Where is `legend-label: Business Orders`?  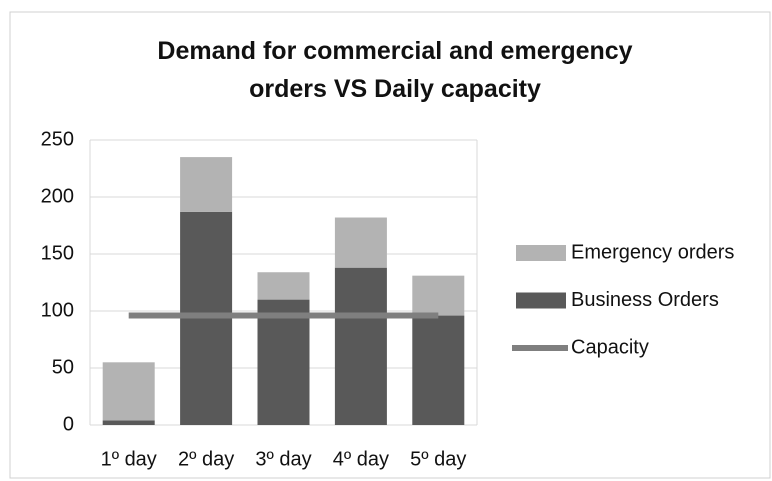
legend-label: Business Orders is located at coordinates (645, 300).